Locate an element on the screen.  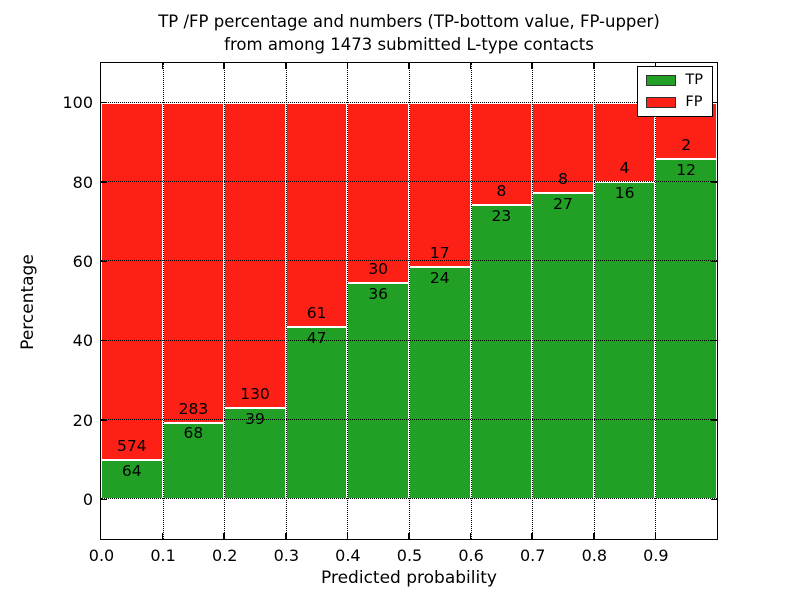
y-axis-label: Percentage is located at coordinates (28, 302).